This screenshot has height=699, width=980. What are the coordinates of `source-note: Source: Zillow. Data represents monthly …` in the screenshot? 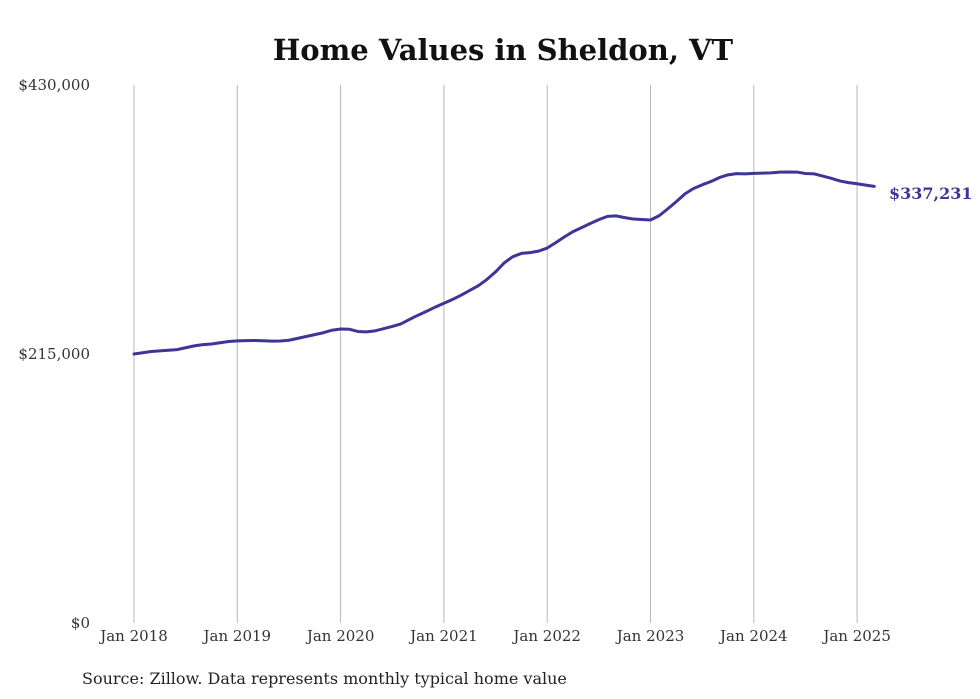 It's located at (324, 678).